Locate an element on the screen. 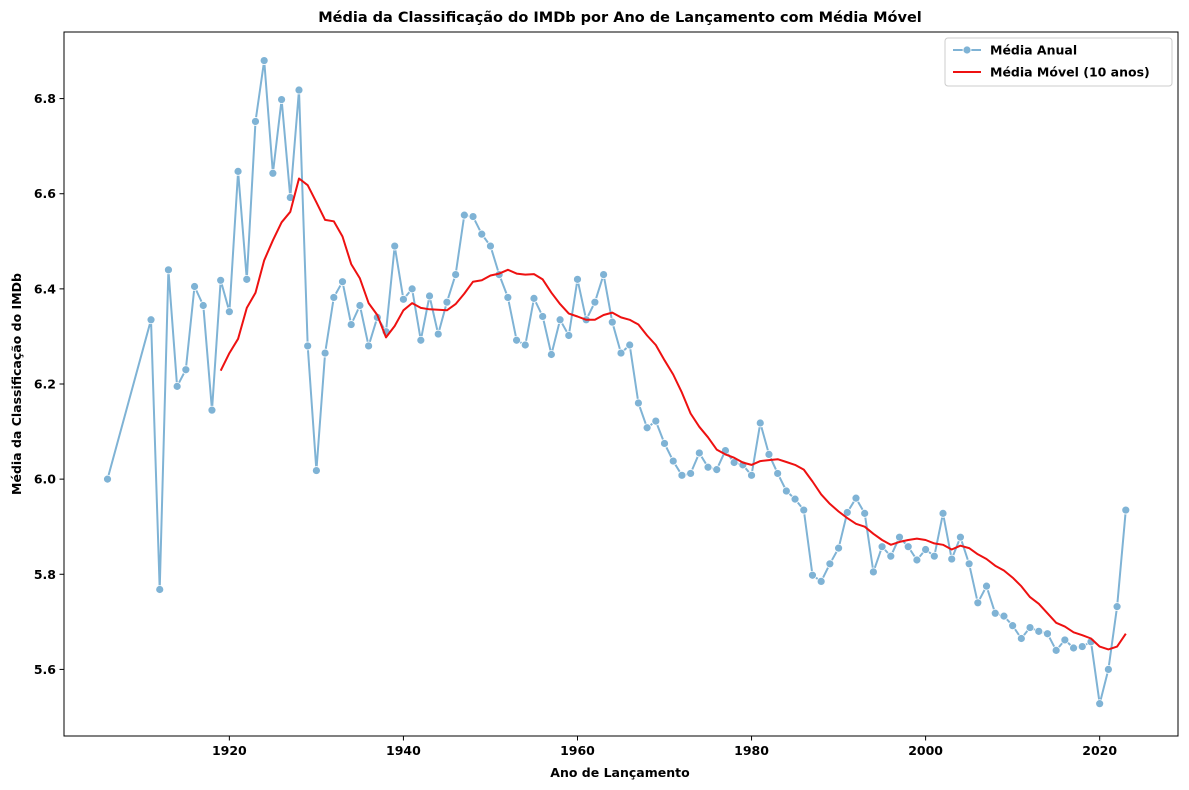 This screenshot has height=790, width=1189. x-tick-label: 1940 is located at coordinates (403, 750).